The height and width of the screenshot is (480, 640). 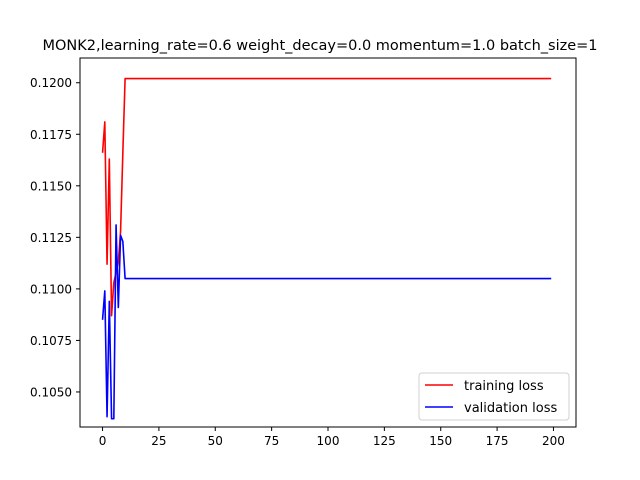 What do you see at coordinates (51, 392) in the screenshot?
I see `y-tick-label: 0.1050` at bounding box center [51, 392].